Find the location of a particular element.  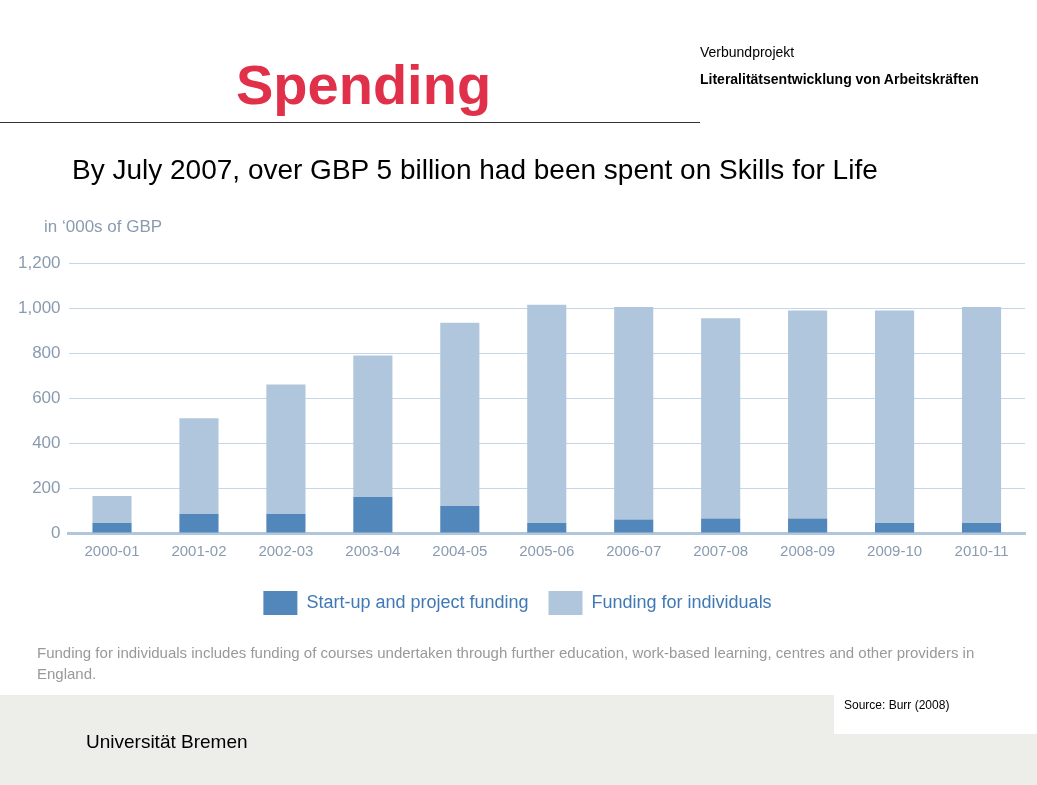

x-tick-label: 2009-10 is located at coordinates (895, 551).